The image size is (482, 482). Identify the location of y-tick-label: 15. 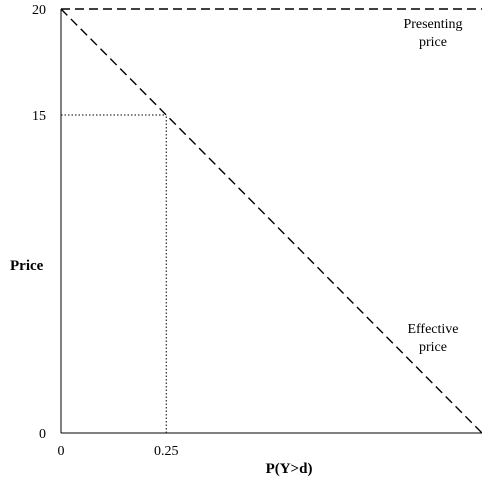
(39, 116).